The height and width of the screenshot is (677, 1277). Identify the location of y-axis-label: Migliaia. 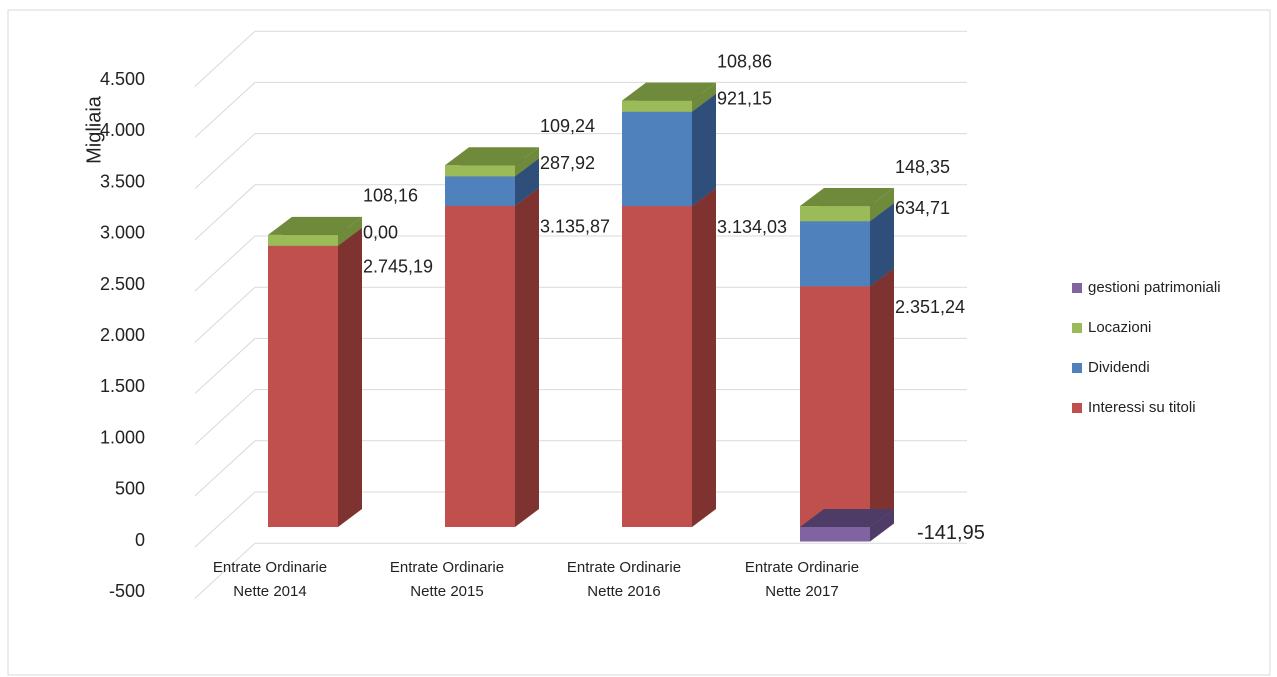
(94, 129).